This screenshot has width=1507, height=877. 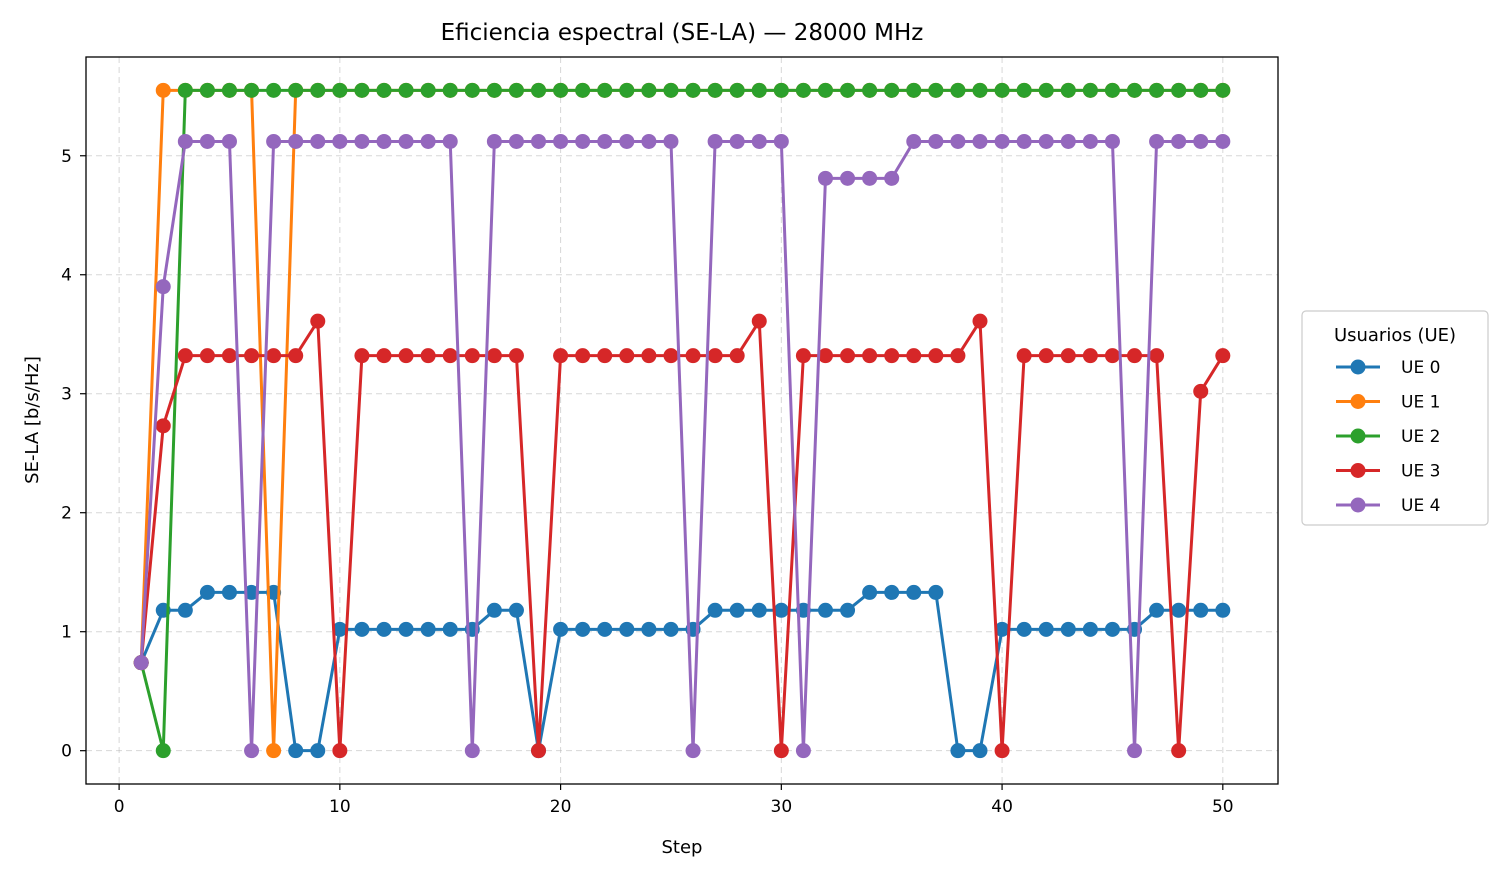 What do you see at coordinates (1388, 506) in the screenshot?
I see `legend-item-ue-4: UE 4` at bounding box center [1388, 506].